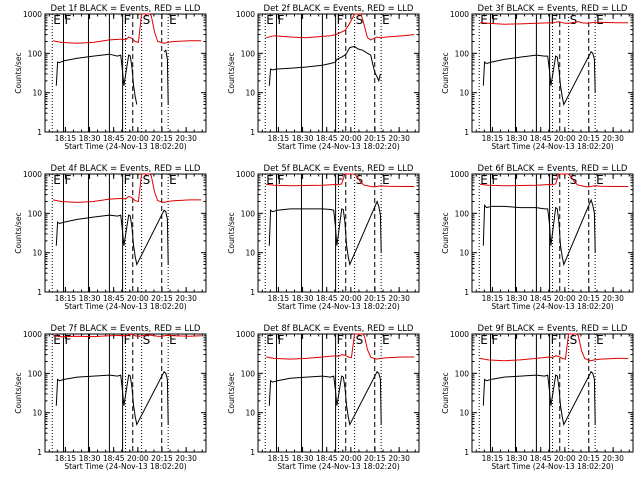 The height and width of the screenshot is (484, 640). Describe the element at coordinates (126, 9) in the screenshot. I see `panel-title: Det 1f BLACK = Events, RED = LLD` at that location.